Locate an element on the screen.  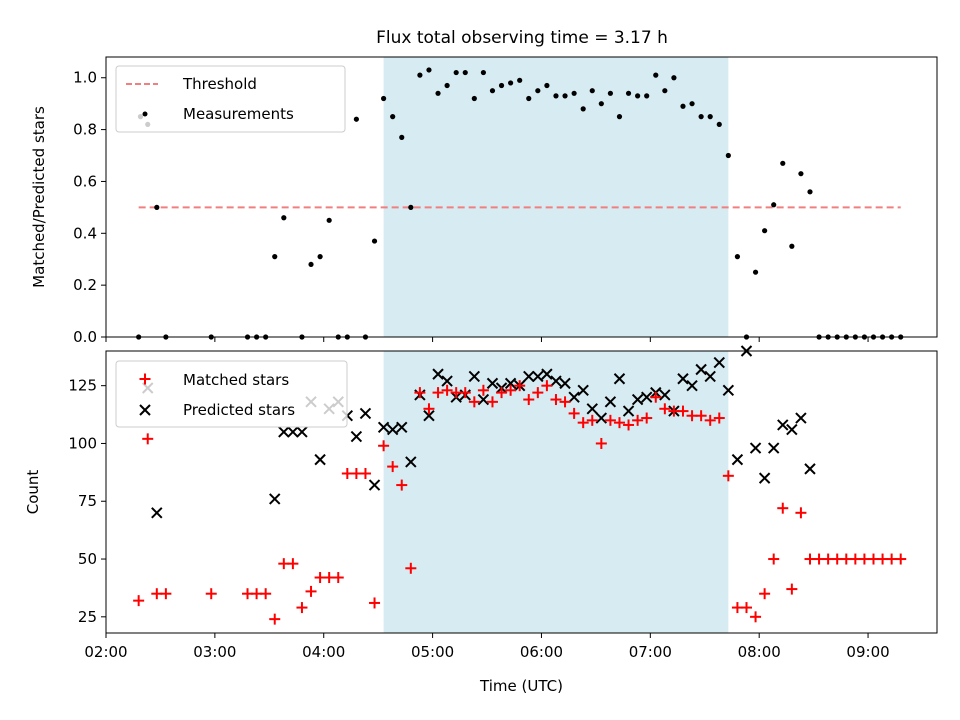
legend-measurements-marker is located at coordinates (145, 114).